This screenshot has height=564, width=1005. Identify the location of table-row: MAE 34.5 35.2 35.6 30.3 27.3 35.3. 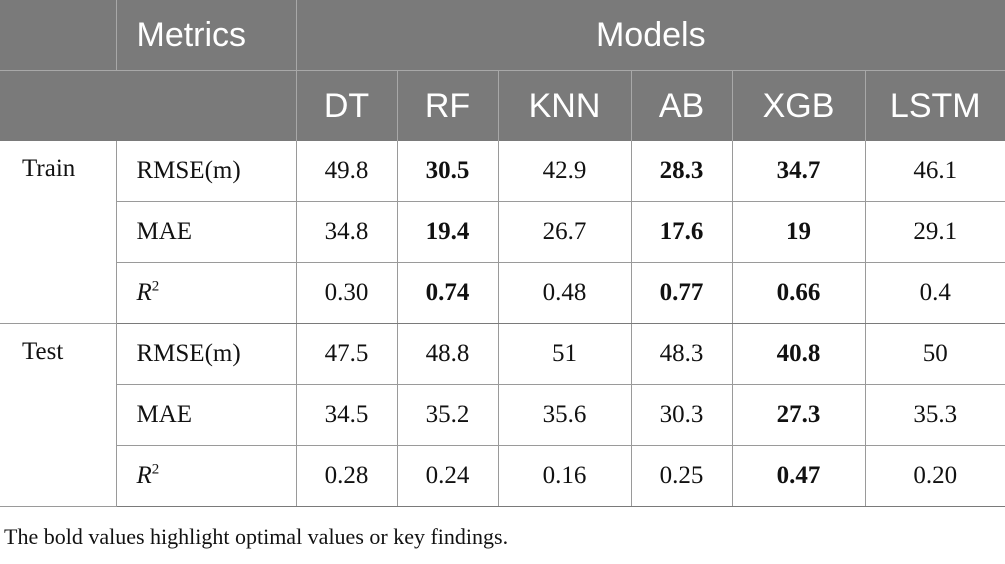
(502, 415).